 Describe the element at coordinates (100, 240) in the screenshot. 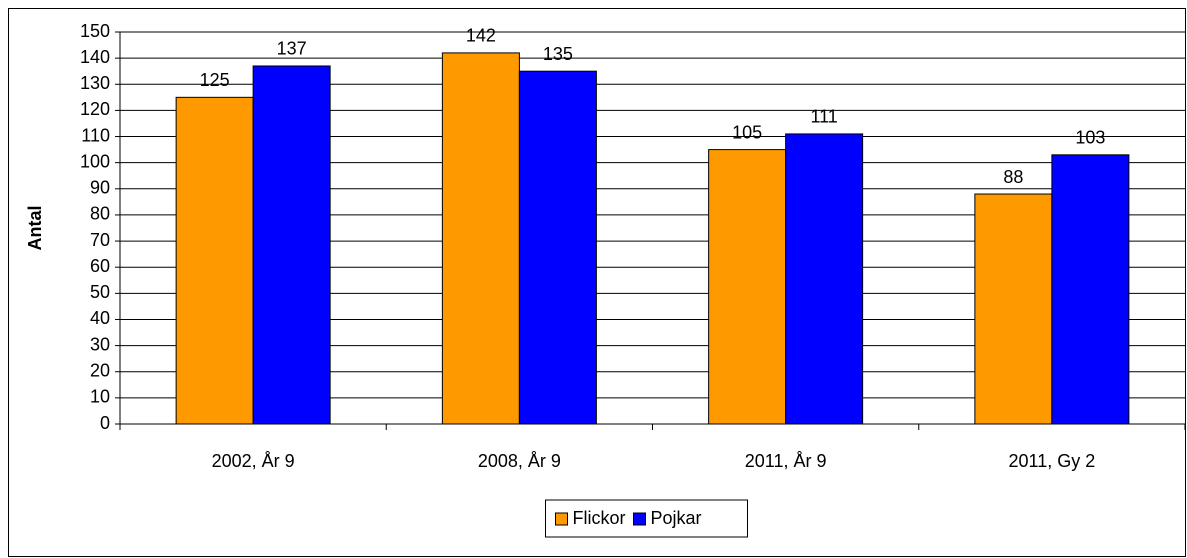

I see `y-tick-label: 70` at that location.